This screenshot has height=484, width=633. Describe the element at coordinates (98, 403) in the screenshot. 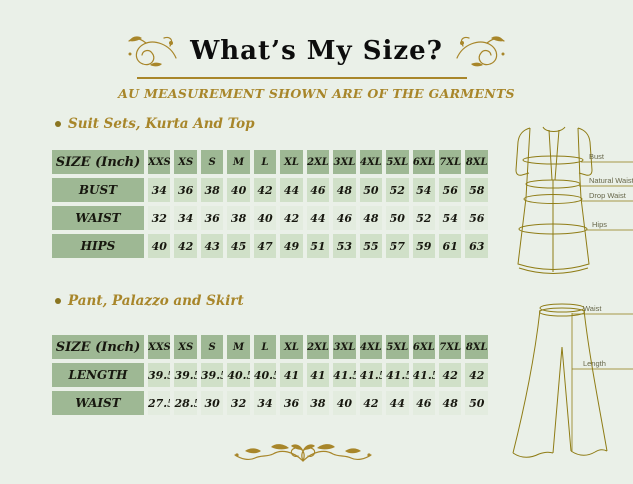

I see `measurement-row-label: WAIST` at that location.